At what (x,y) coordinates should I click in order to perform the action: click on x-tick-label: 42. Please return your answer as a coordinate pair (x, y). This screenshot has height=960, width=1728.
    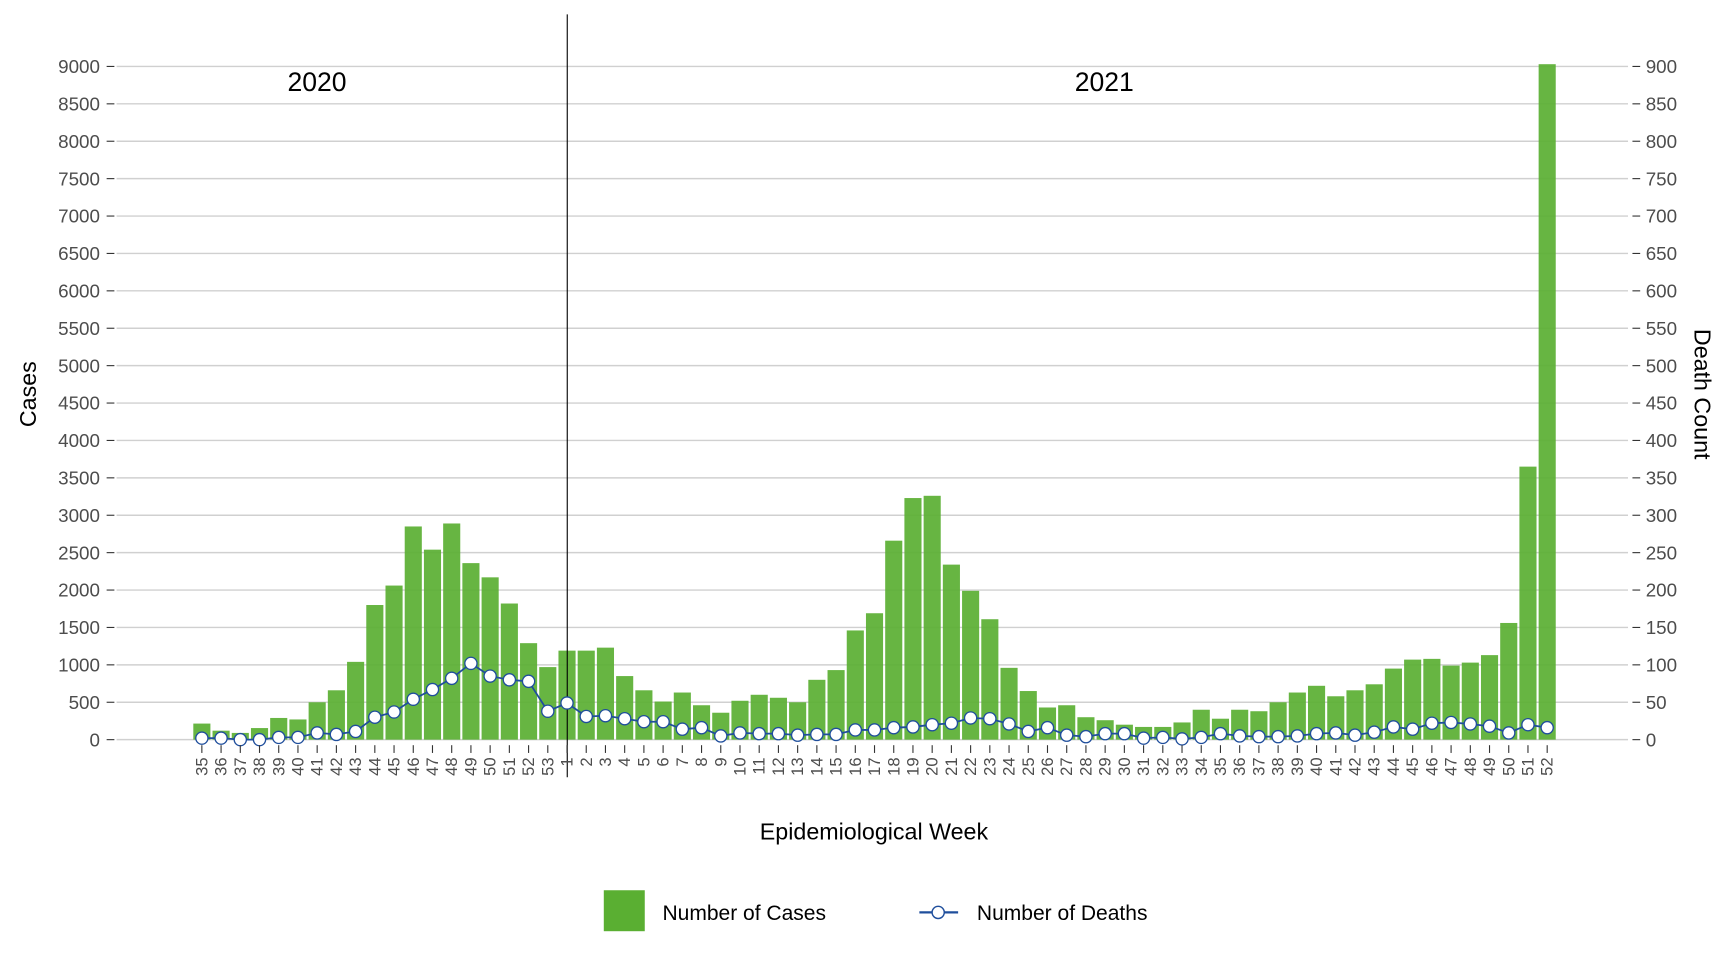
    Looking at the image, I should click on (336, 766).